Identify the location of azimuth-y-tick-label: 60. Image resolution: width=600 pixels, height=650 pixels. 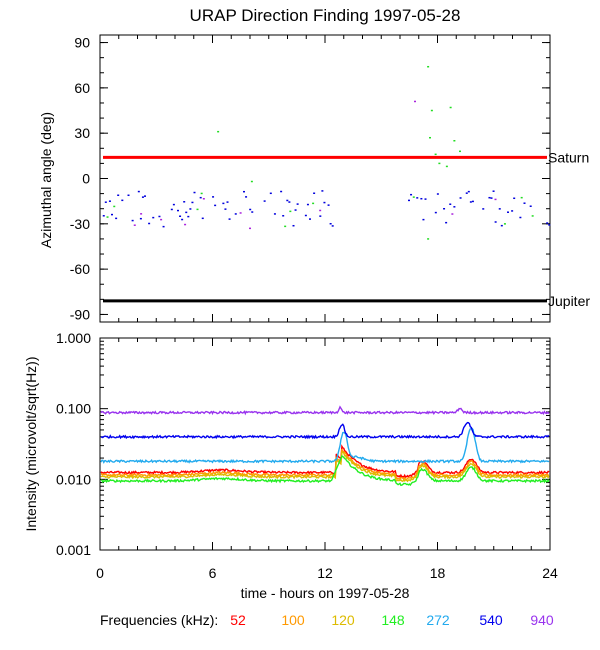
(82, 88).